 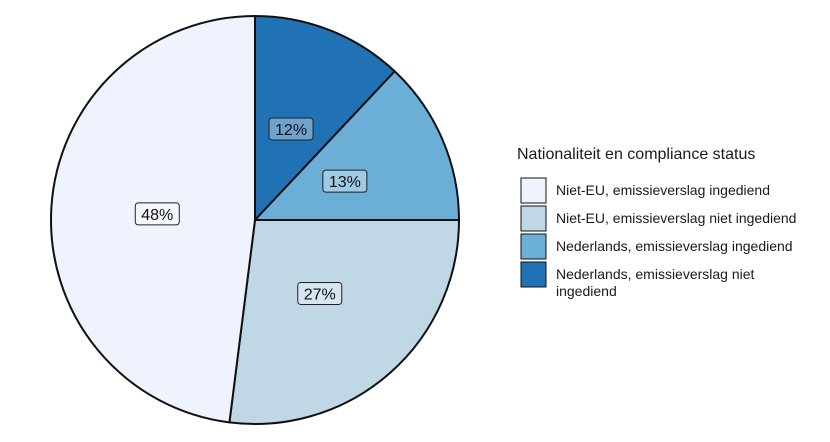 I want to click on legend-label: Niet-EU, emissieverslag niet ingediend, so click(x=676, y=218).